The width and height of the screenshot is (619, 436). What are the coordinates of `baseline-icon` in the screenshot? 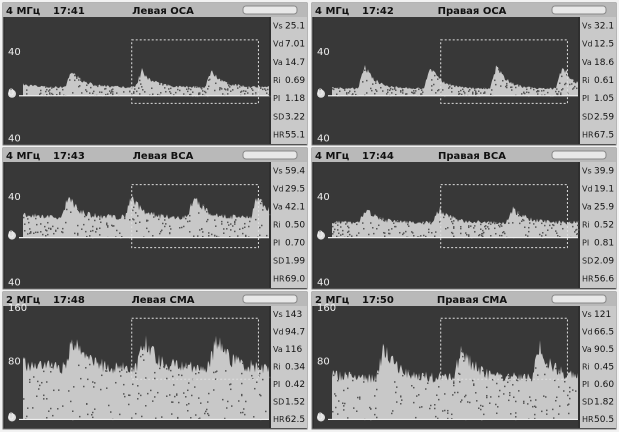 It's located at (321, 235).